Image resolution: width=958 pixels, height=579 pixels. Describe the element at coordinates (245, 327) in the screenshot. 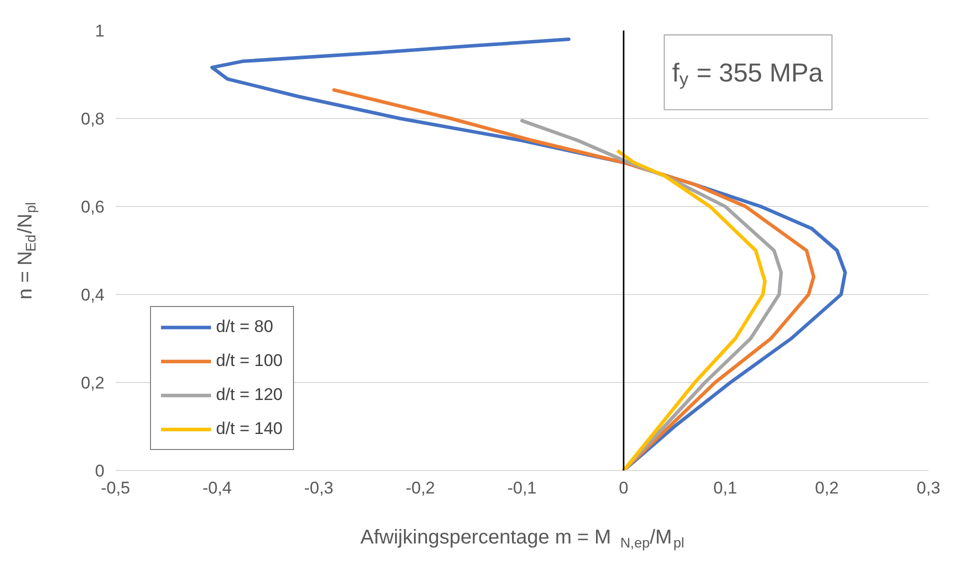

I see `legend-label: d/t = 80` at that location.